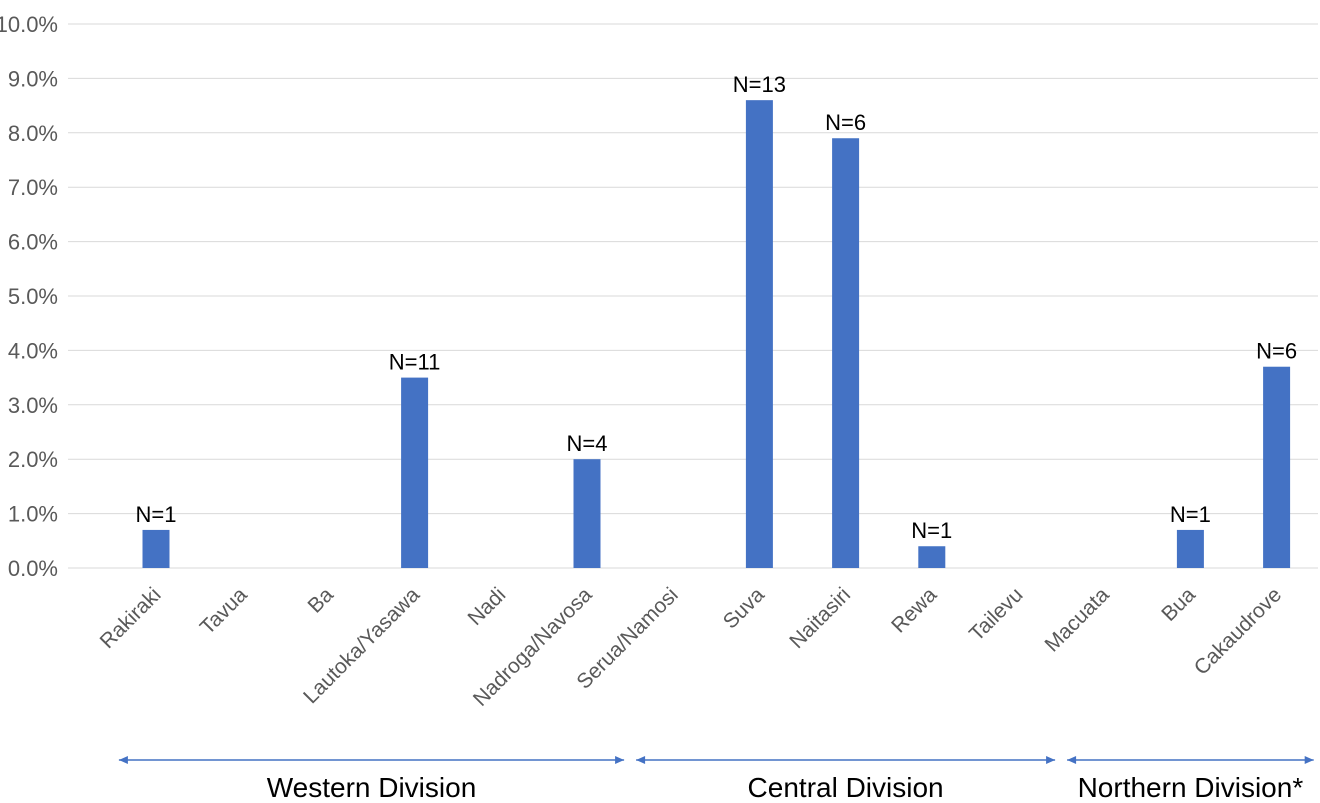 Image resolution: width=1320 pixels, height=803 pixels. I want to click on bar-suva, so click(759, 334).